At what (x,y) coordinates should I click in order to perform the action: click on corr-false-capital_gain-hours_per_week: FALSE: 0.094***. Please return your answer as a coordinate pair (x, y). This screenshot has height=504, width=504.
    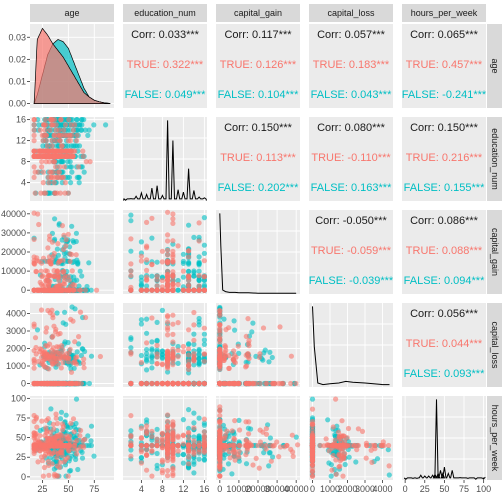
    Looking at the image, I should click on (444, 281).